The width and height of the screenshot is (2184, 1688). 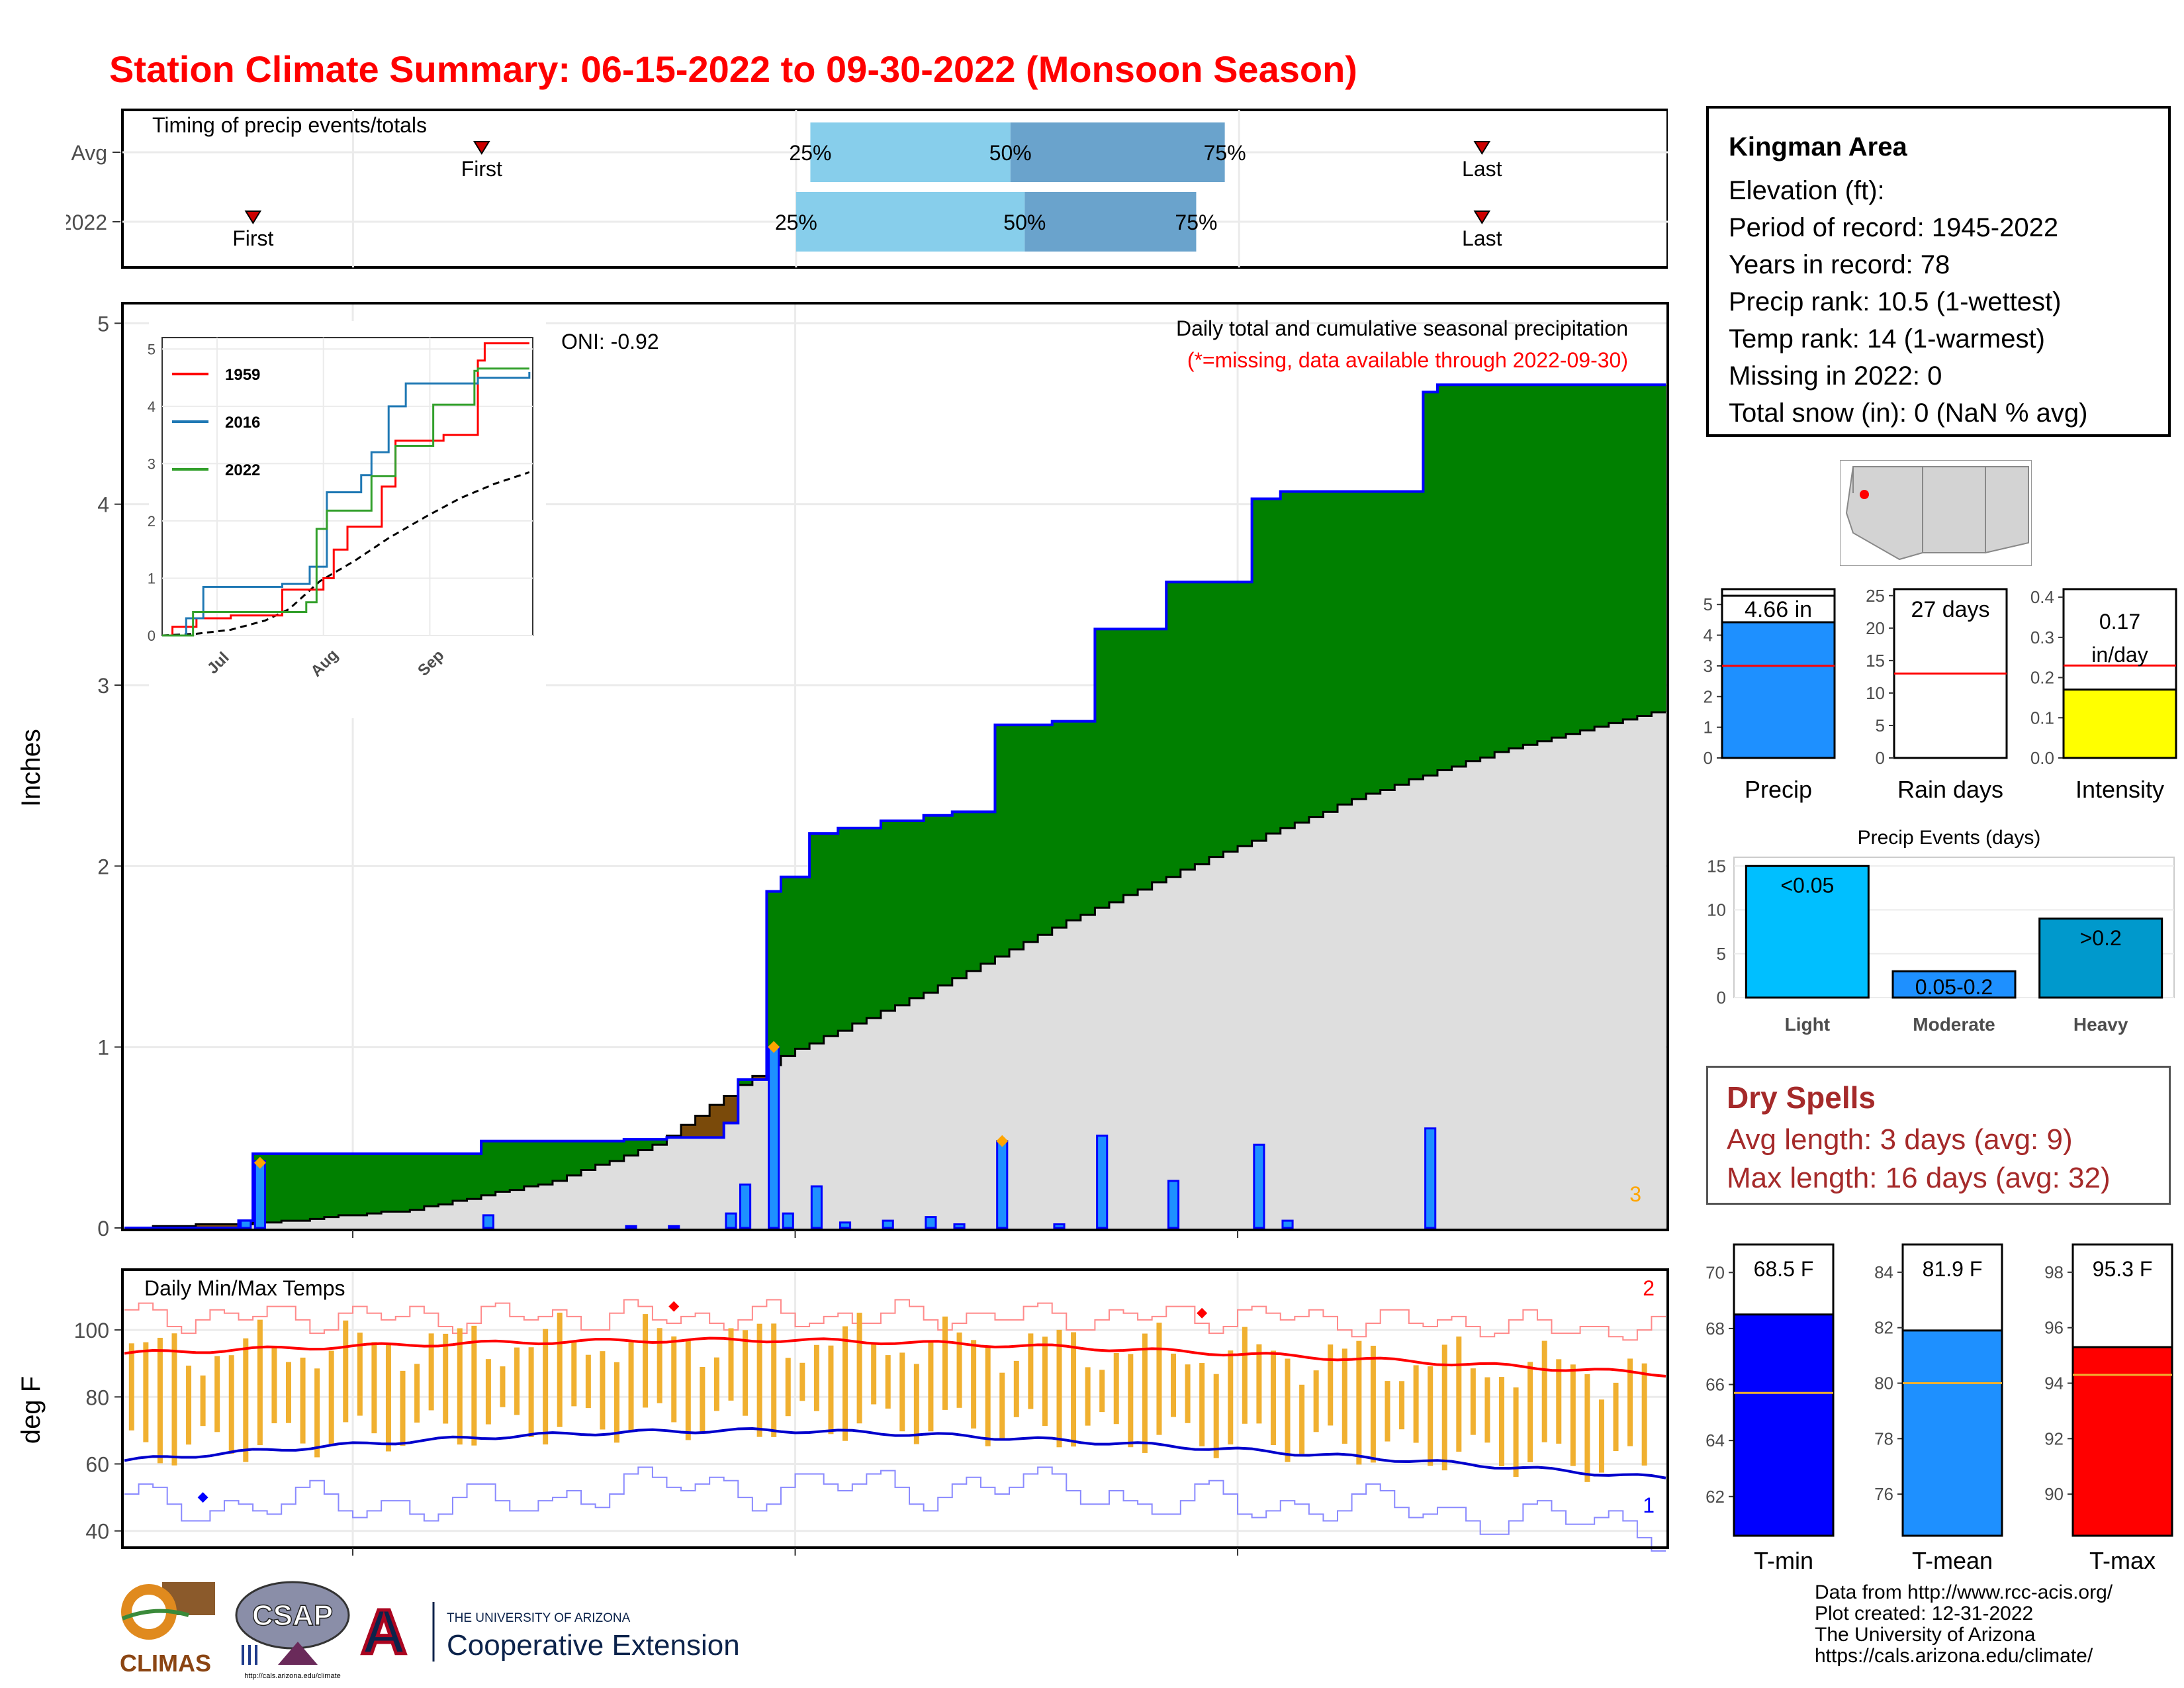 I want to click on gauge-label: Intensity, so click(x=2119, y=789).